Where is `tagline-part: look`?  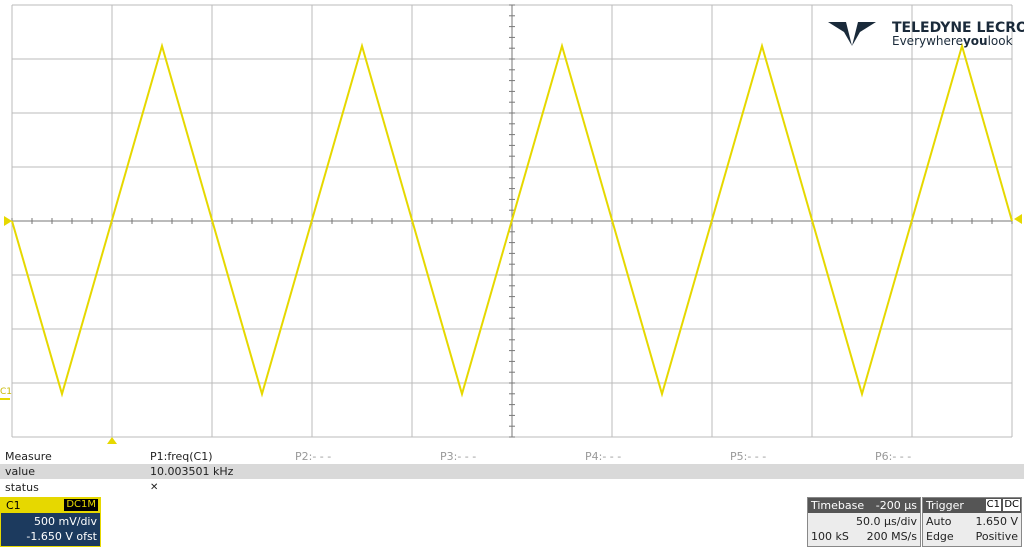
tagline-part: look is located at coordinates (1000, 41).